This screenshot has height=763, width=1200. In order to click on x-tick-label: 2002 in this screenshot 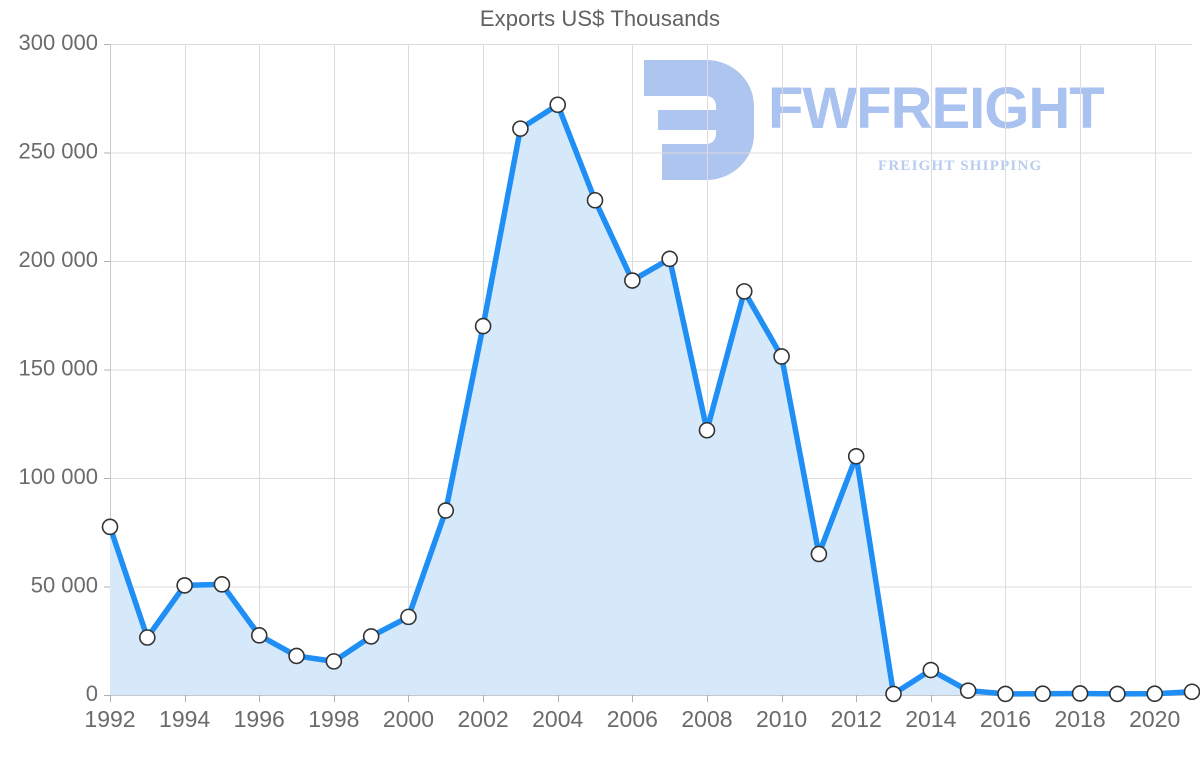, I will do `click(483, 719)`.